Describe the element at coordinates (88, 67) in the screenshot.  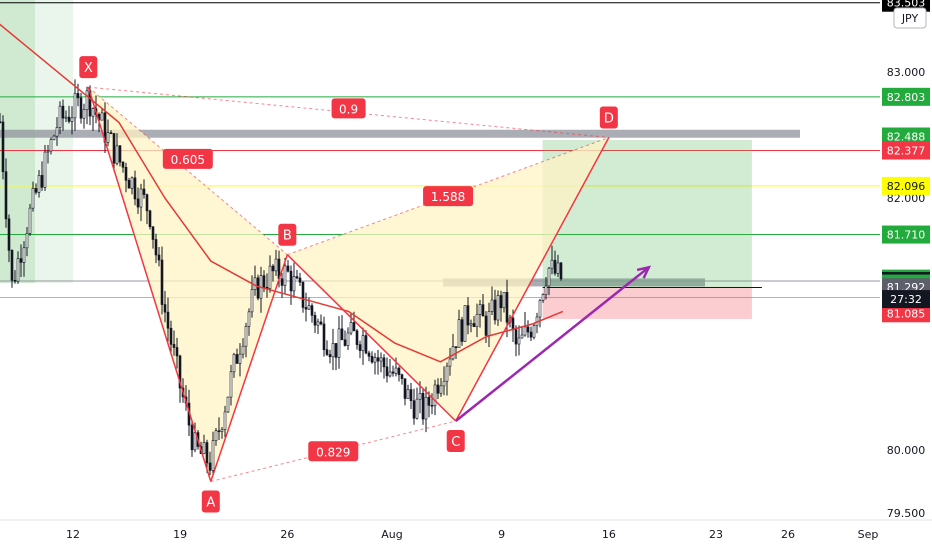
I see `pattern-point-x` at that location.